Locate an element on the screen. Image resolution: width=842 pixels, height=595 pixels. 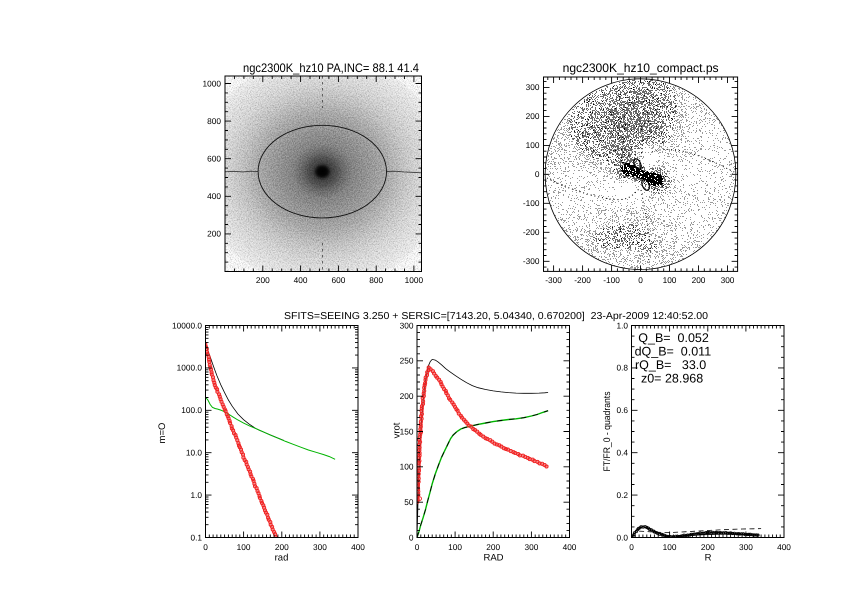
svg-text: 100.0 is located at coordinates (191, 410).